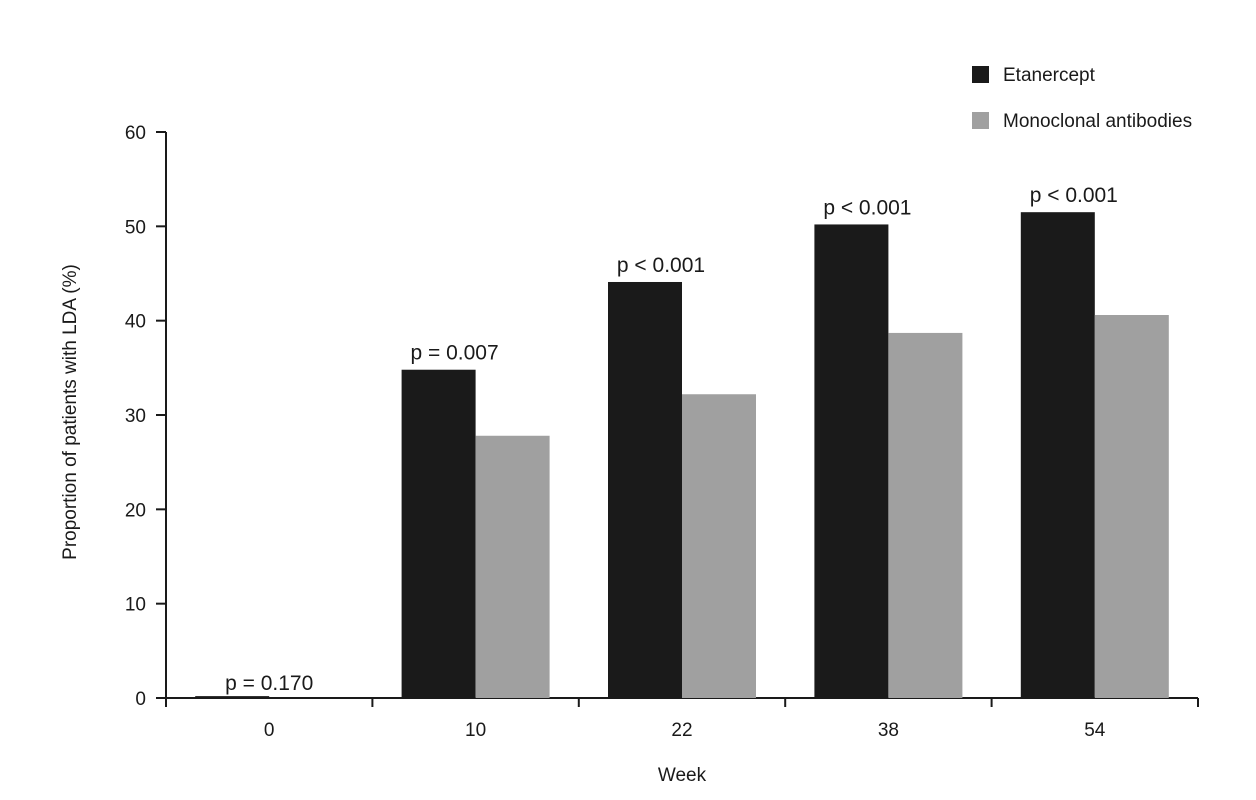  Describe the element at coordinates (135, 133) in the screenshot. I see `y-tick-label: 60` at that location.